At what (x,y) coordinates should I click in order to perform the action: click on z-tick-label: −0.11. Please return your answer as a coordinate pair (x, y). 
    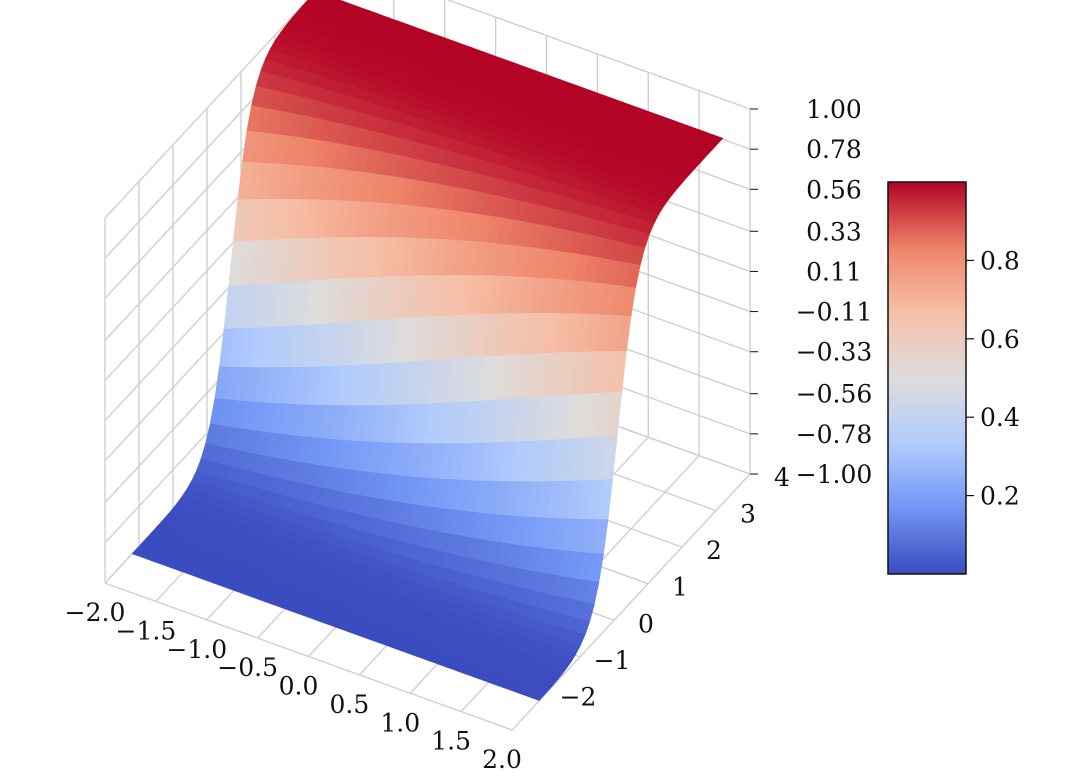
    Looking at the image, I should click on (834, 312).